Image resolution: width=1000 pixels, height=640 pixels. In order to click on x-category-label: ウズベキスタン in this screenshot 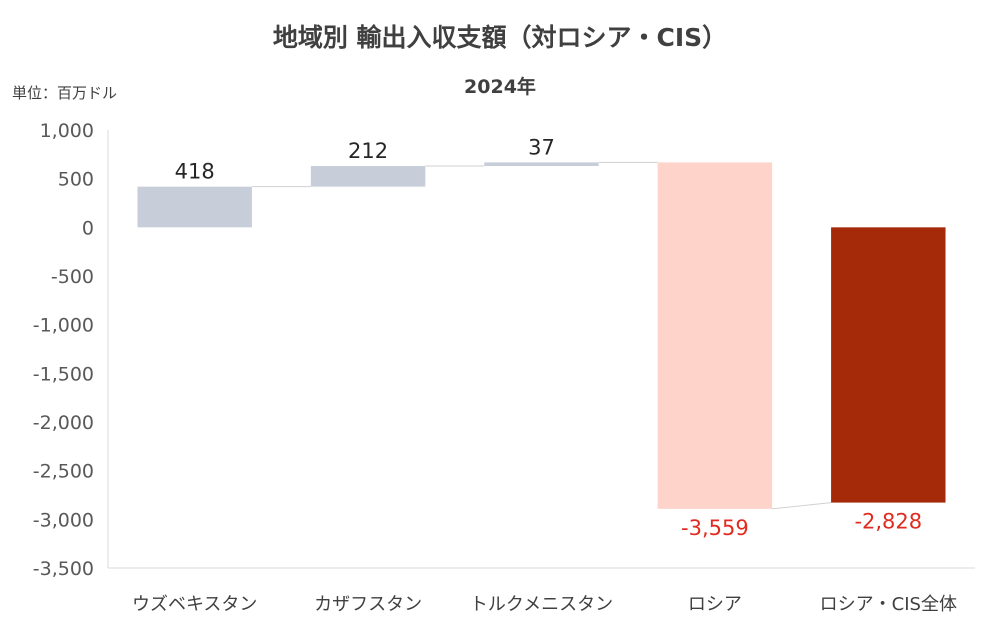, I will do `click(194, 604)`.